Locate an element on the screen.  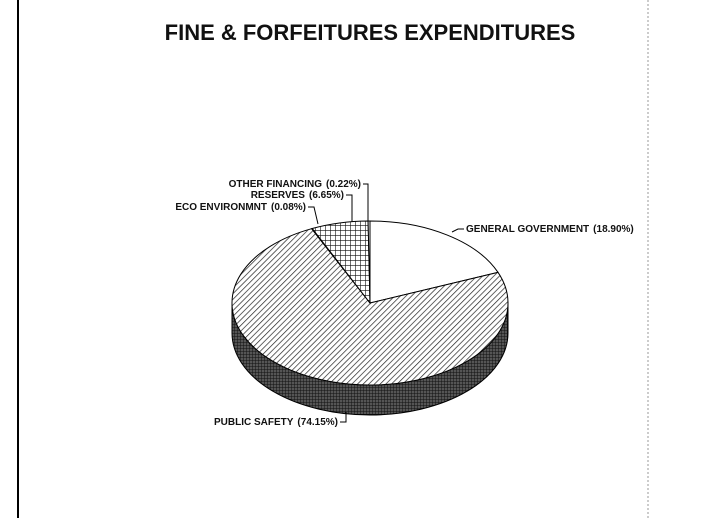
slice-value: (74.15%) is located at coordinates (317, 422).